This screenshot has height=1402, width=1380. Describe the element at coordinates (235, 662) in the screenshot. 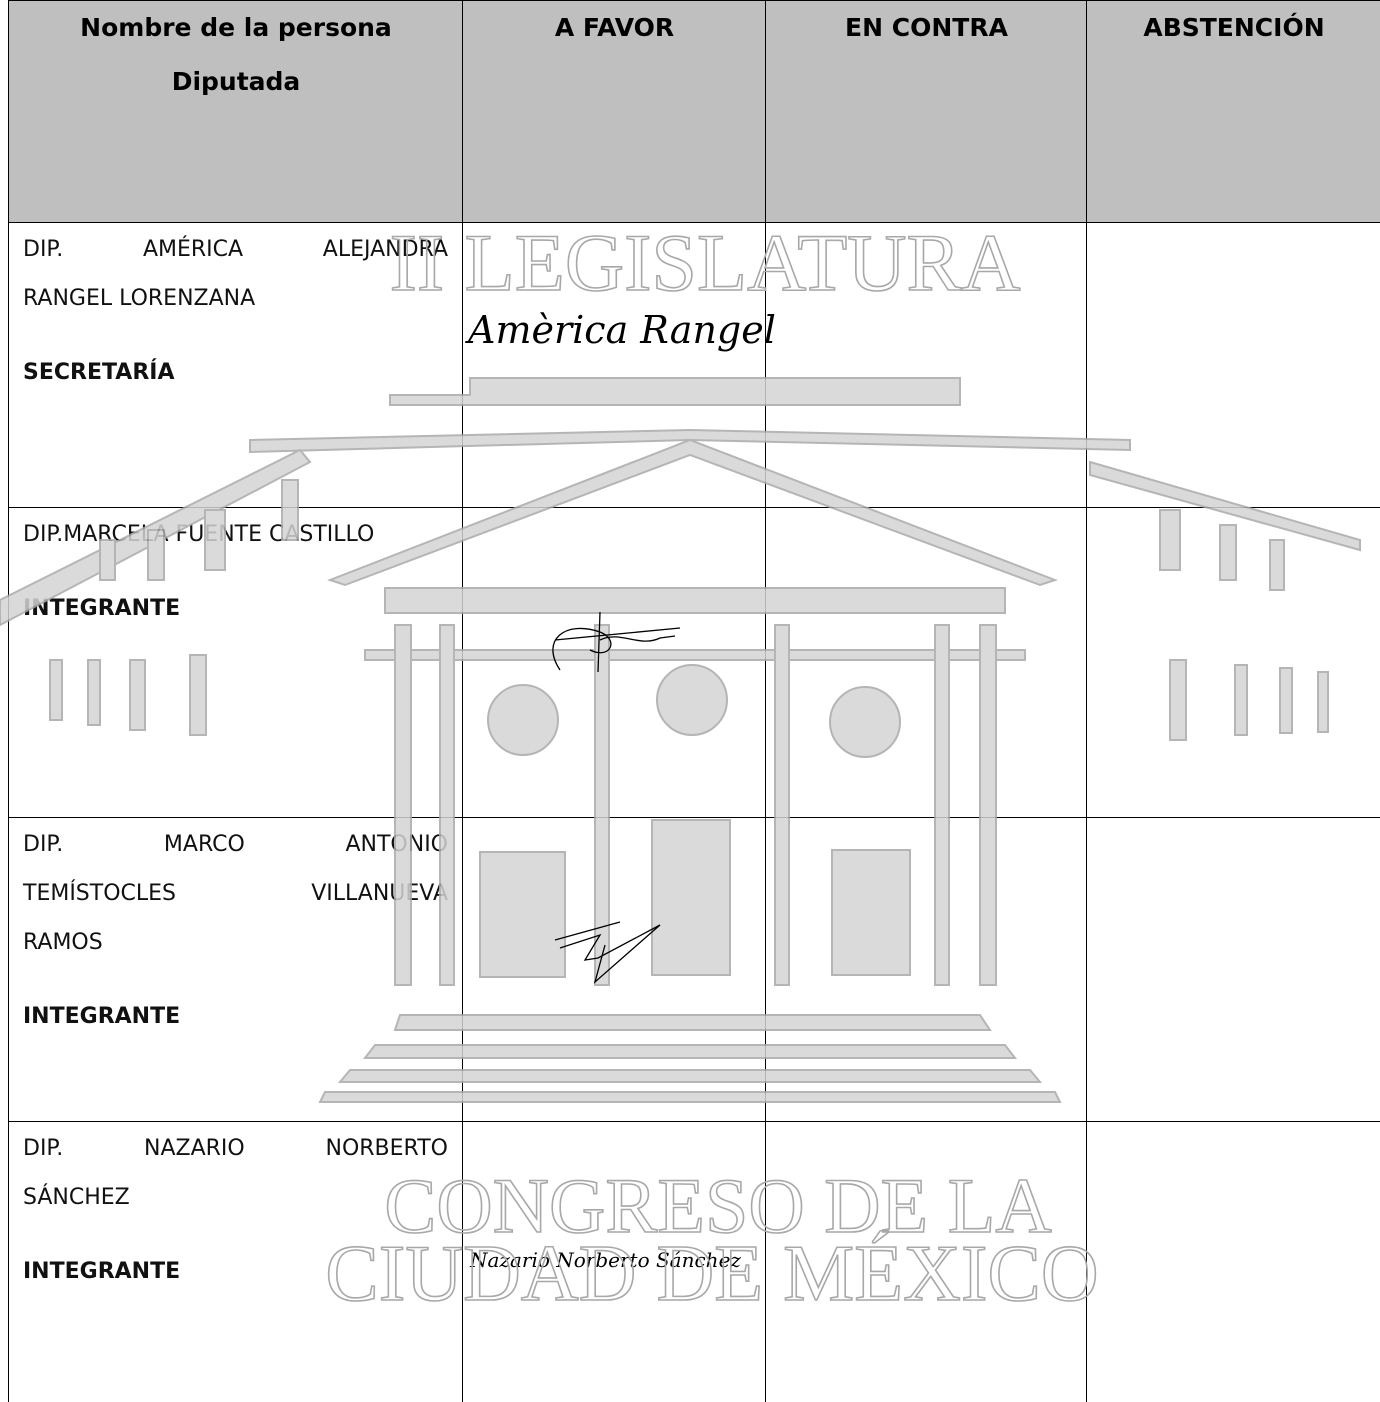

I see `table-cell: DIP.MARCELA FUENTE CASTILLO INTEGRANTE` at that location.